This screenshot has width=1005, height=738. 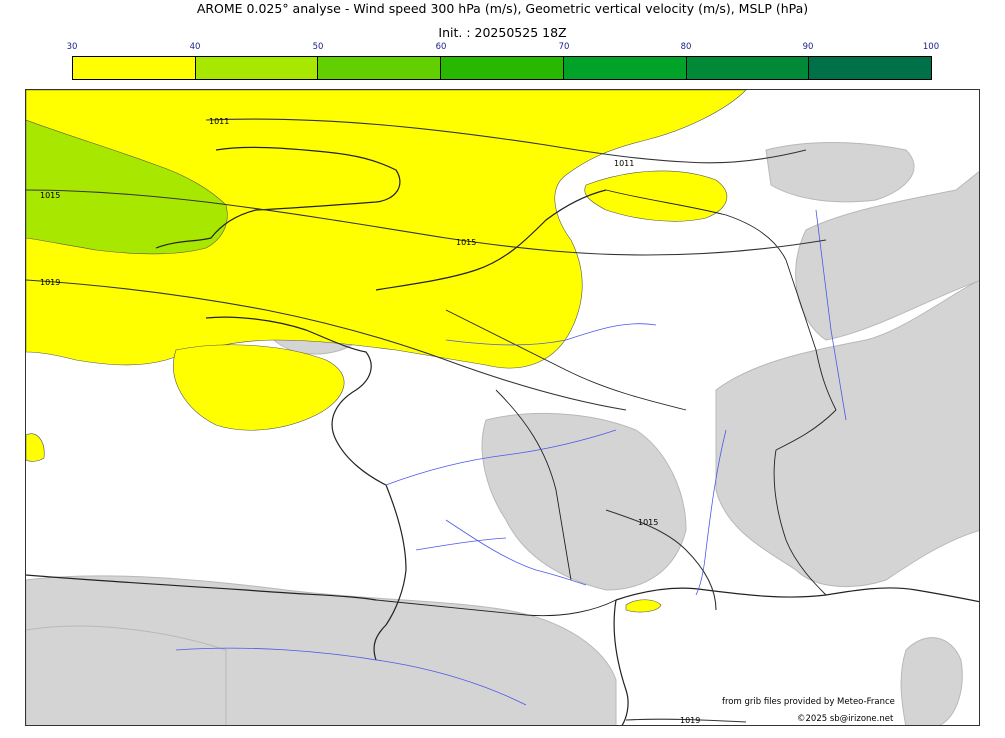 I want to click on river-ebro, so click(x=351, y=676).